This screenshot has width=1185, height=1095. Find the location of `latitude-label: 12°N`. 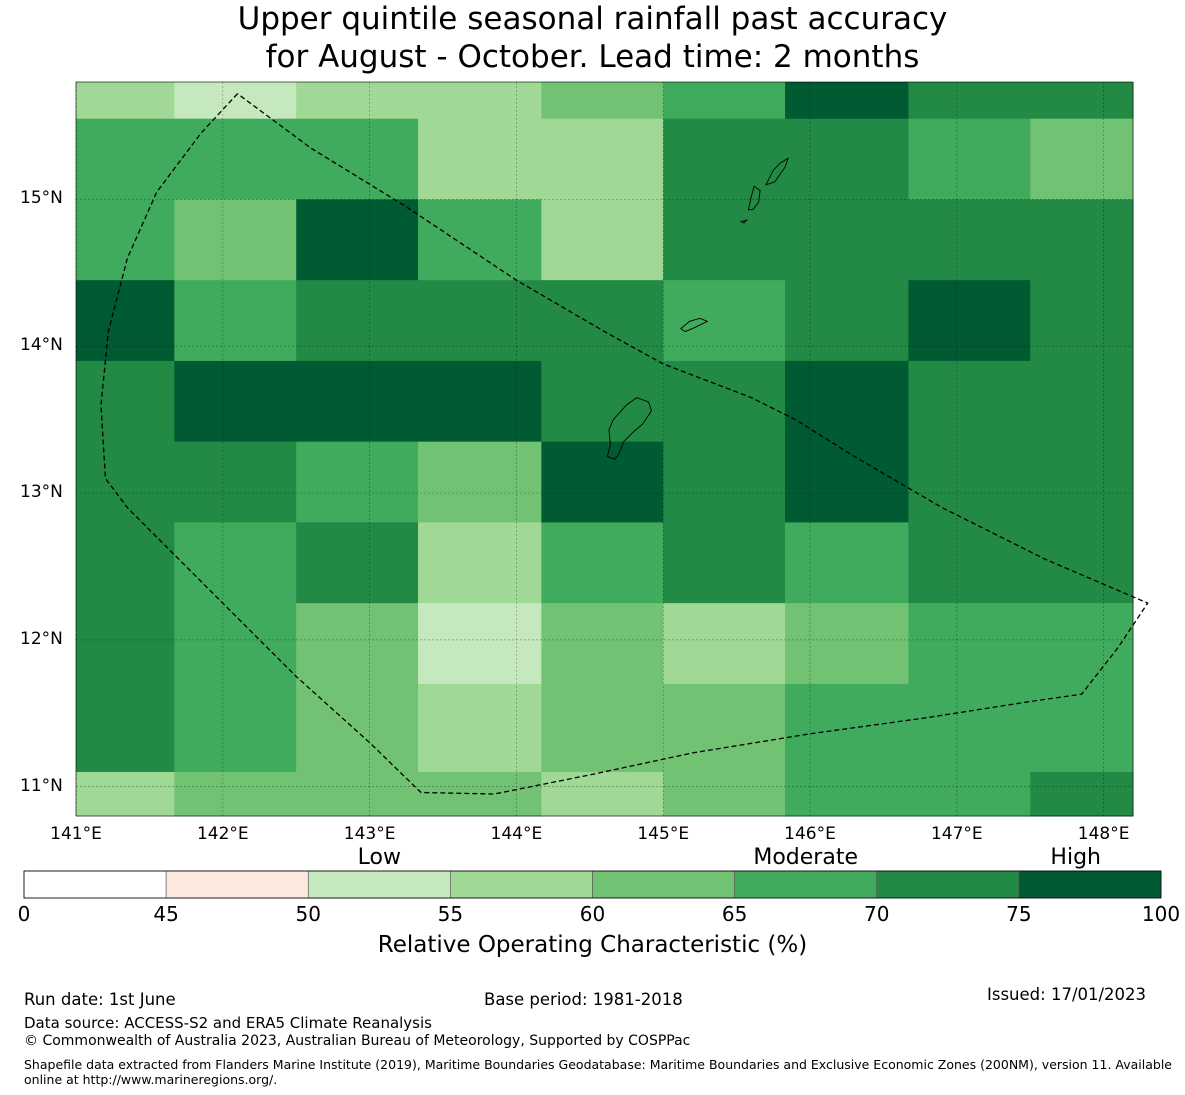

latitude-label: 12°N is located at coordinates (41, 638).